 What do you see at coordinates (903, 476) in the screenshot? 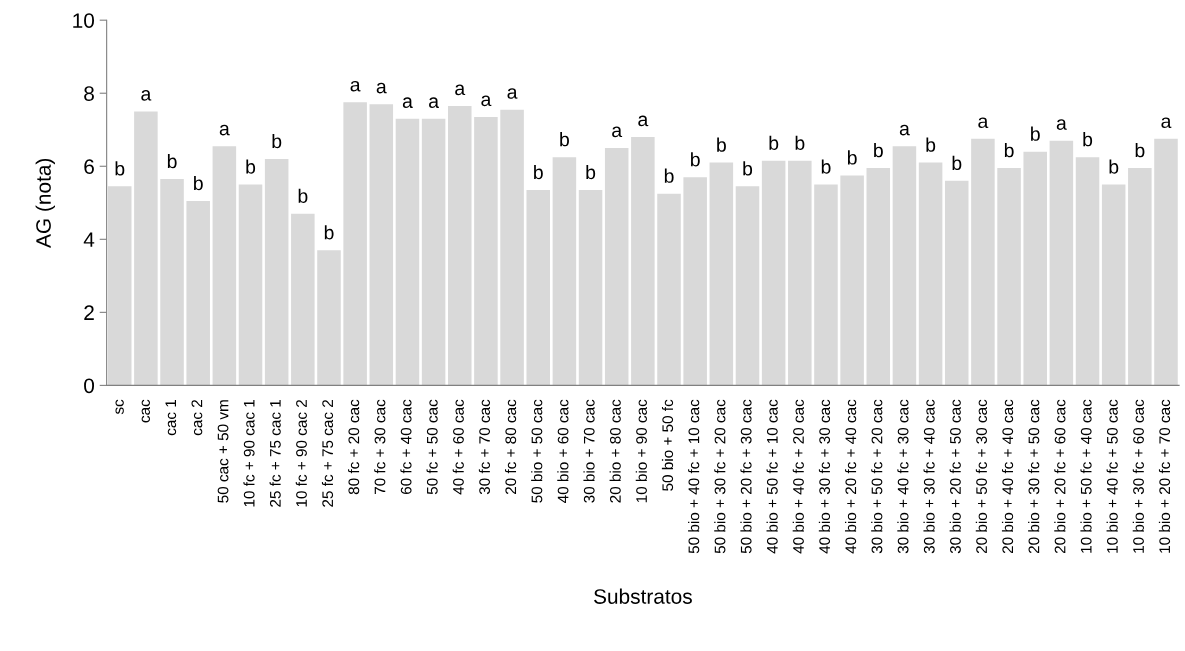
I see `x-tick-label: 30 bio + 40 fc + 30 cac` at bounding box center [903, 476].